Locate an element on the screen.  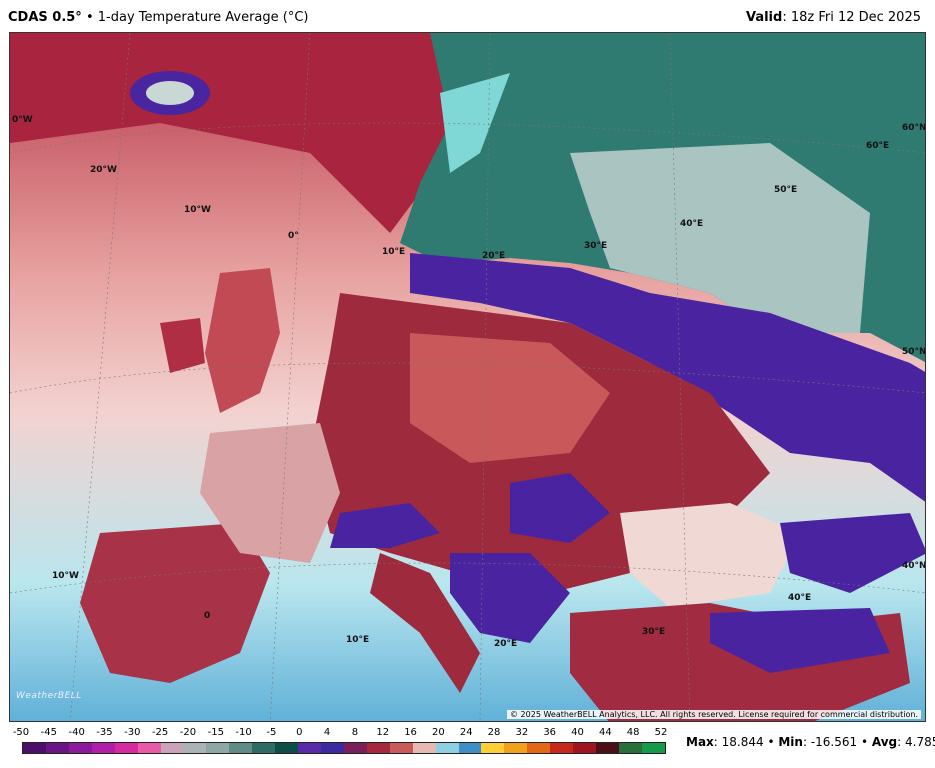
lon-label: 60°E is located at coordinates (878, 146).